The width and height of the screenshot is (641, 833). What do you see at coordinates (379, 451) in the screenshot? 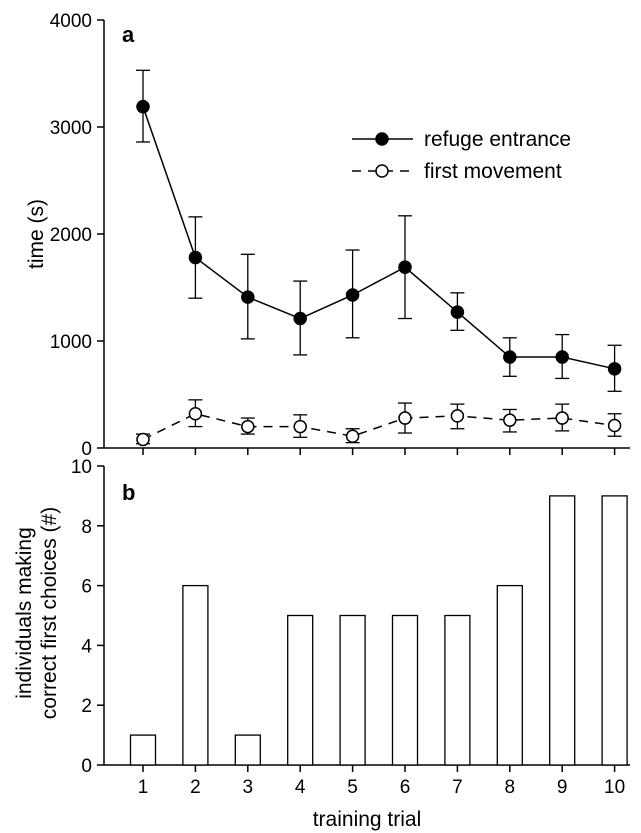
I see `panel-a-x-ticks` at bounding box center [379, 451].